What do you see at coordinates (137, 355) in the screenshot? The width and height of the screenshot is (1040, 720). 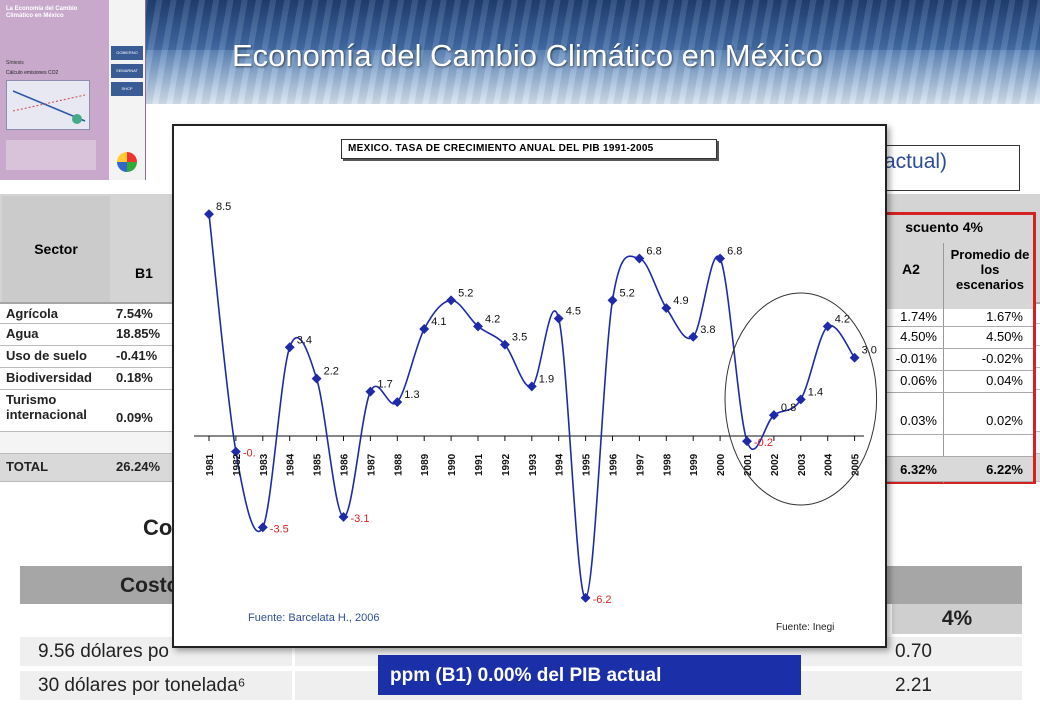 I see `row-b1: -0.41%` at bounding box center [137, 355].